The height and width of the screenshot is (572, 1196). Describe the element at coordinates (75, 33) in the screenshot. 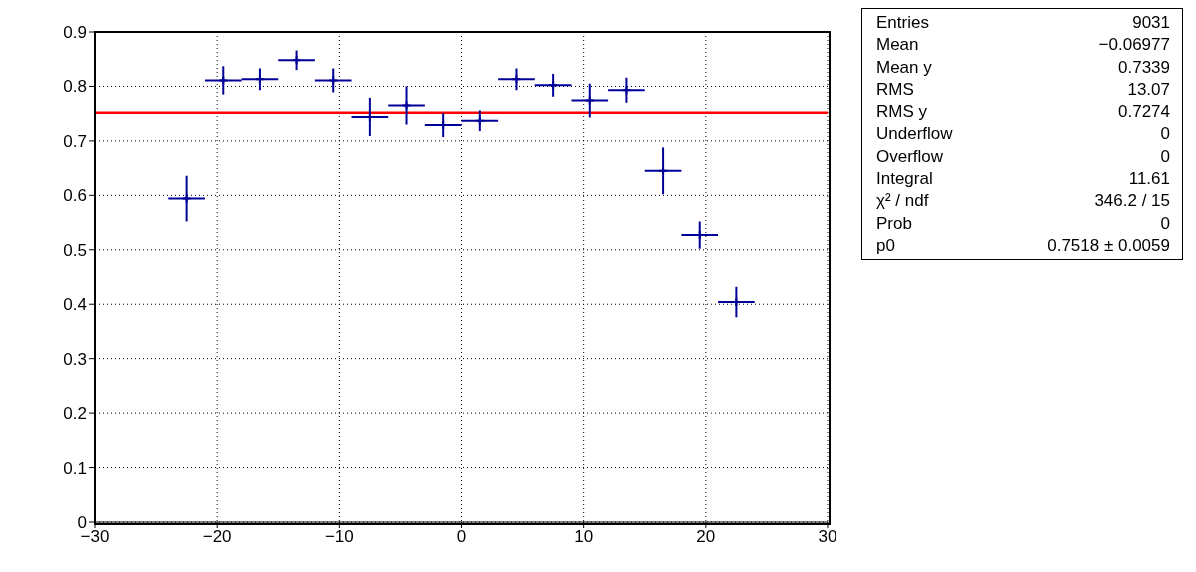

I see `y-tick-label: 0.9` at that location.